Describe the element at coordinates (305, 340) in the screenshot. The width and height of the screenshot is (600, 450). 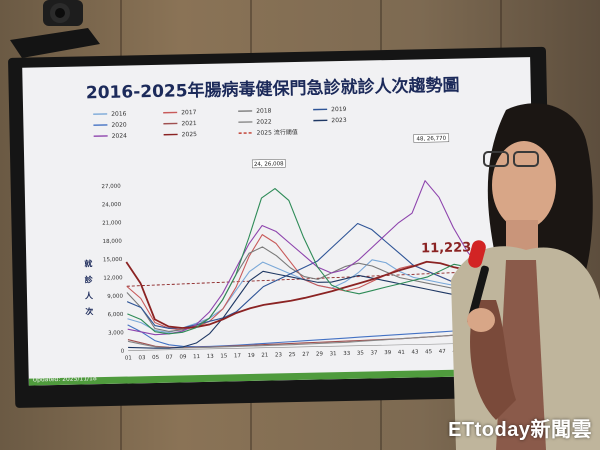
I see `series-line-2022` at that location.